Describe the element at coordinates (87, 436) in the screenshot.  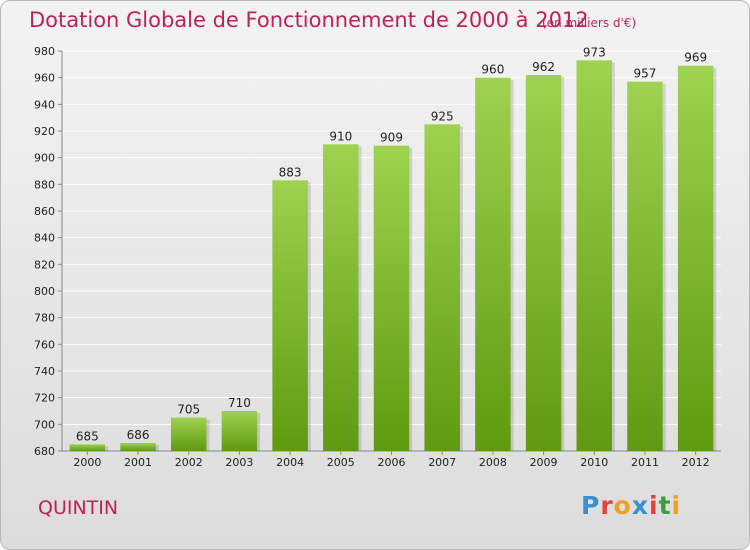
I see `data-label: 685` at that location.